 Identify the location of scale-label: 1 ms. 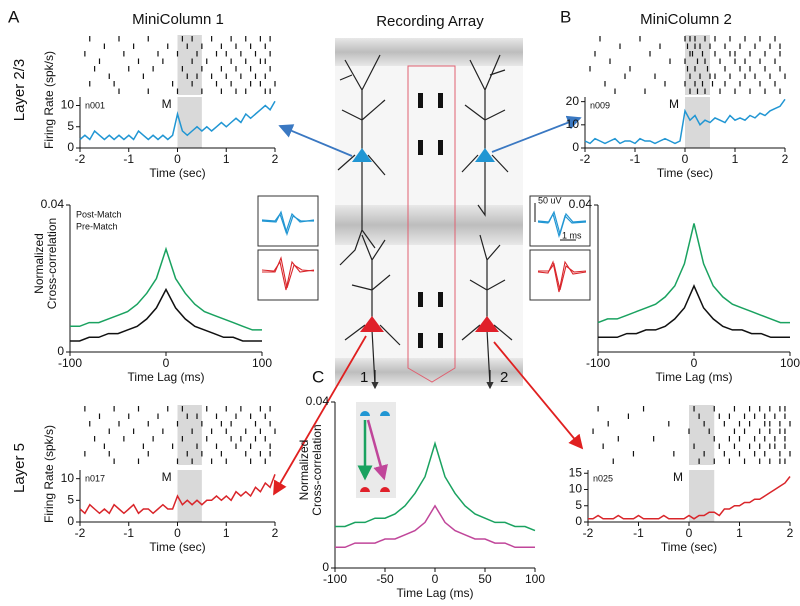
(572, 235).